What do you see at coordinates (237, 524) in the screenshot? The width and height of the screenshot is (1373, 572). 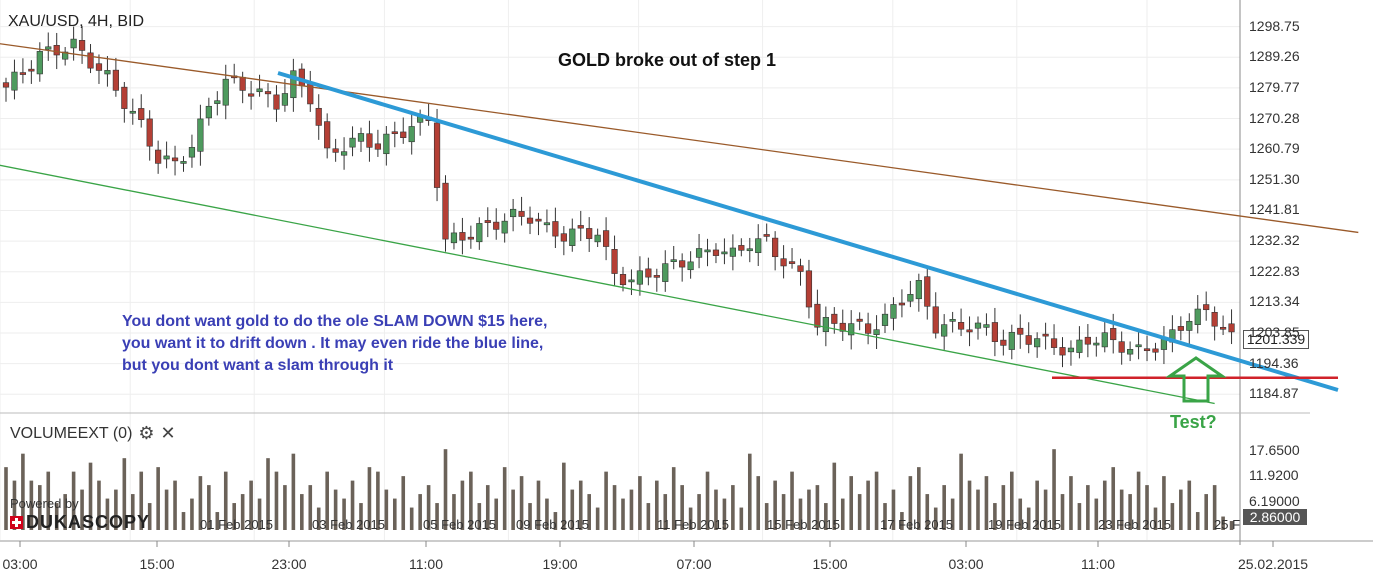 I see `date-axis-label: 01 Feb 2015` at bounding box center [237, 524].